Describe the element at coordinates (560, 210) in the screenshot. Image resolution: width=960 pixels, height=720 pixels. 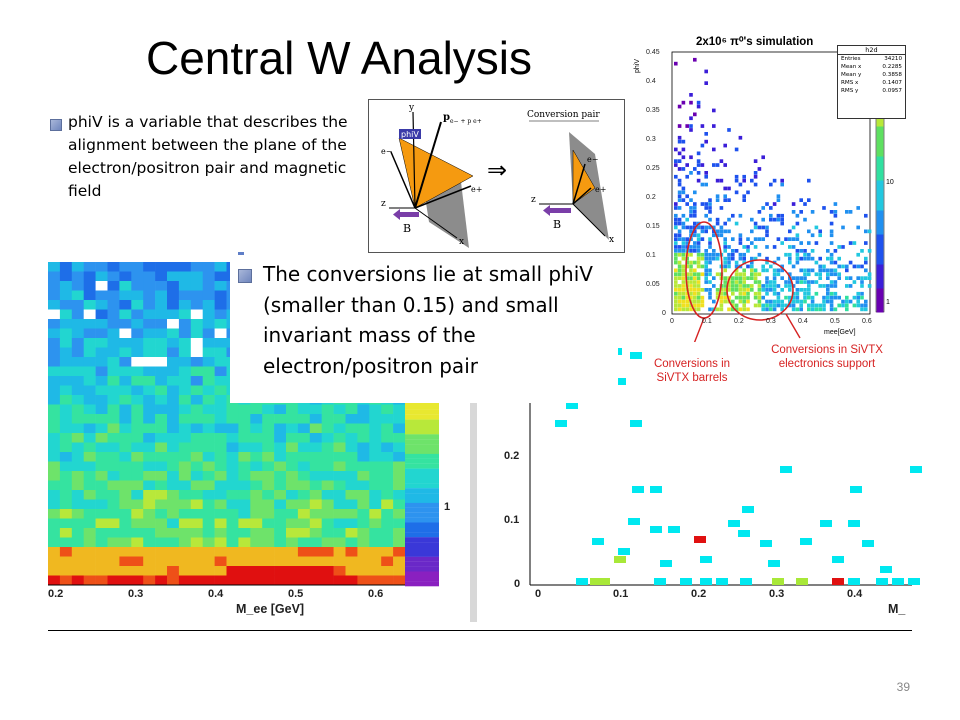
I see `conversion-b-arrow` at that location.